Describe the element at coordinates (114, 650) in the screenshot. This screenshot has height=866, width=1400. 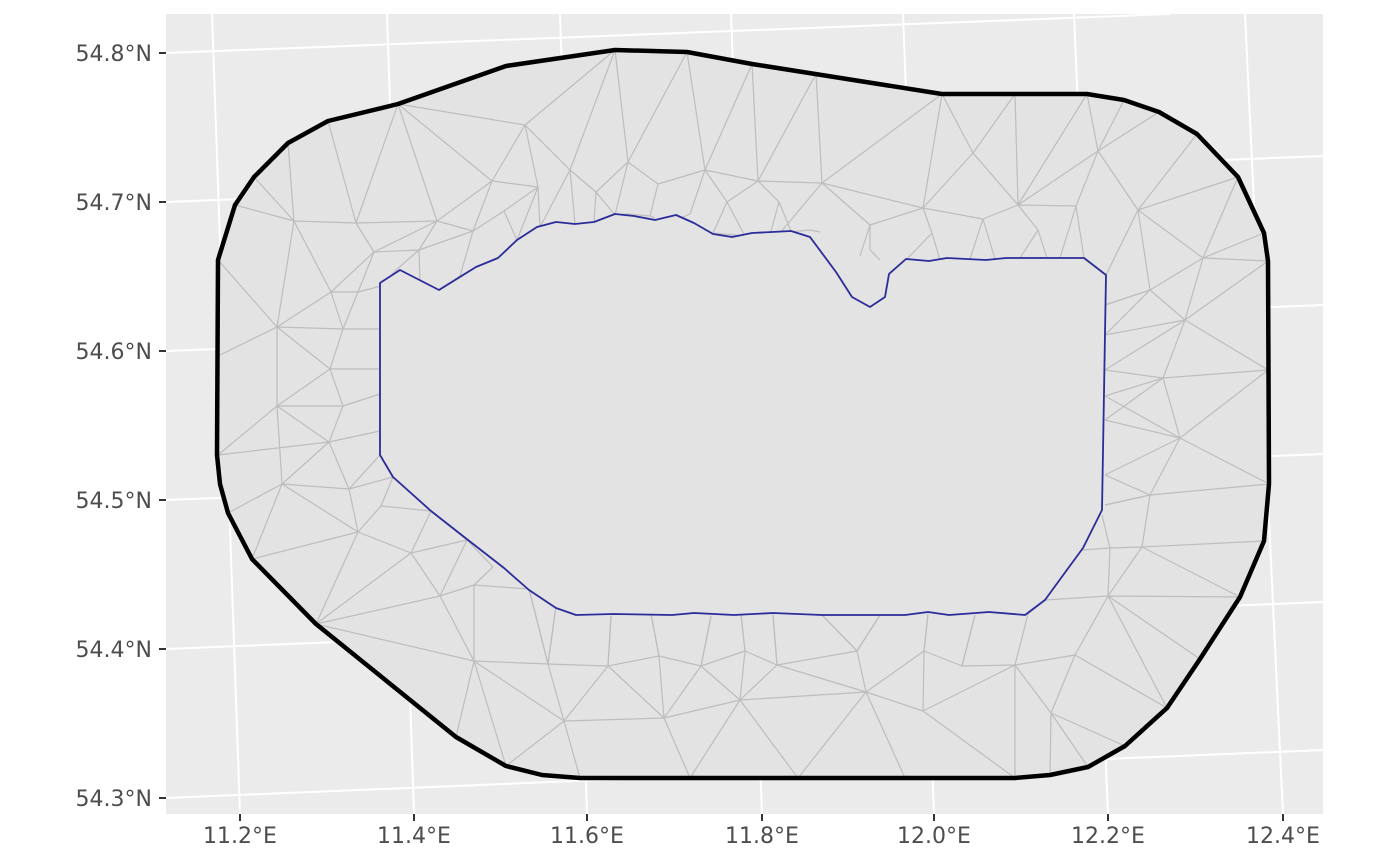
I see `y-label-54.4: 54.4°N` at that location.